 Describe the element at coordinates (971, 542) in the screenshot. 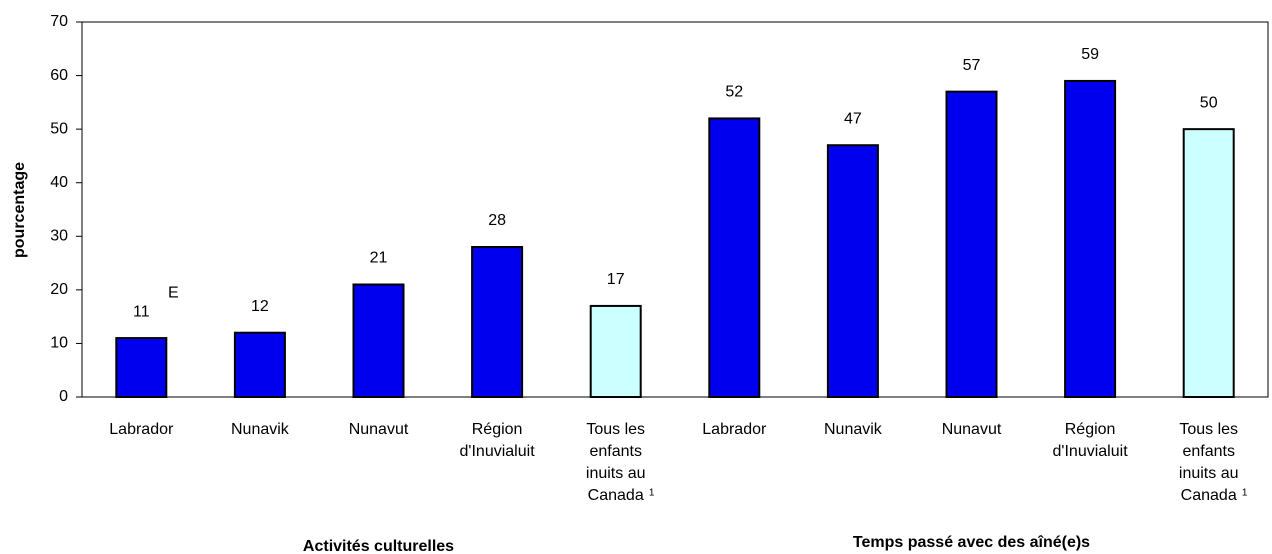

I see `group-label: Temps passé avec des aîné(e)s` at that location.